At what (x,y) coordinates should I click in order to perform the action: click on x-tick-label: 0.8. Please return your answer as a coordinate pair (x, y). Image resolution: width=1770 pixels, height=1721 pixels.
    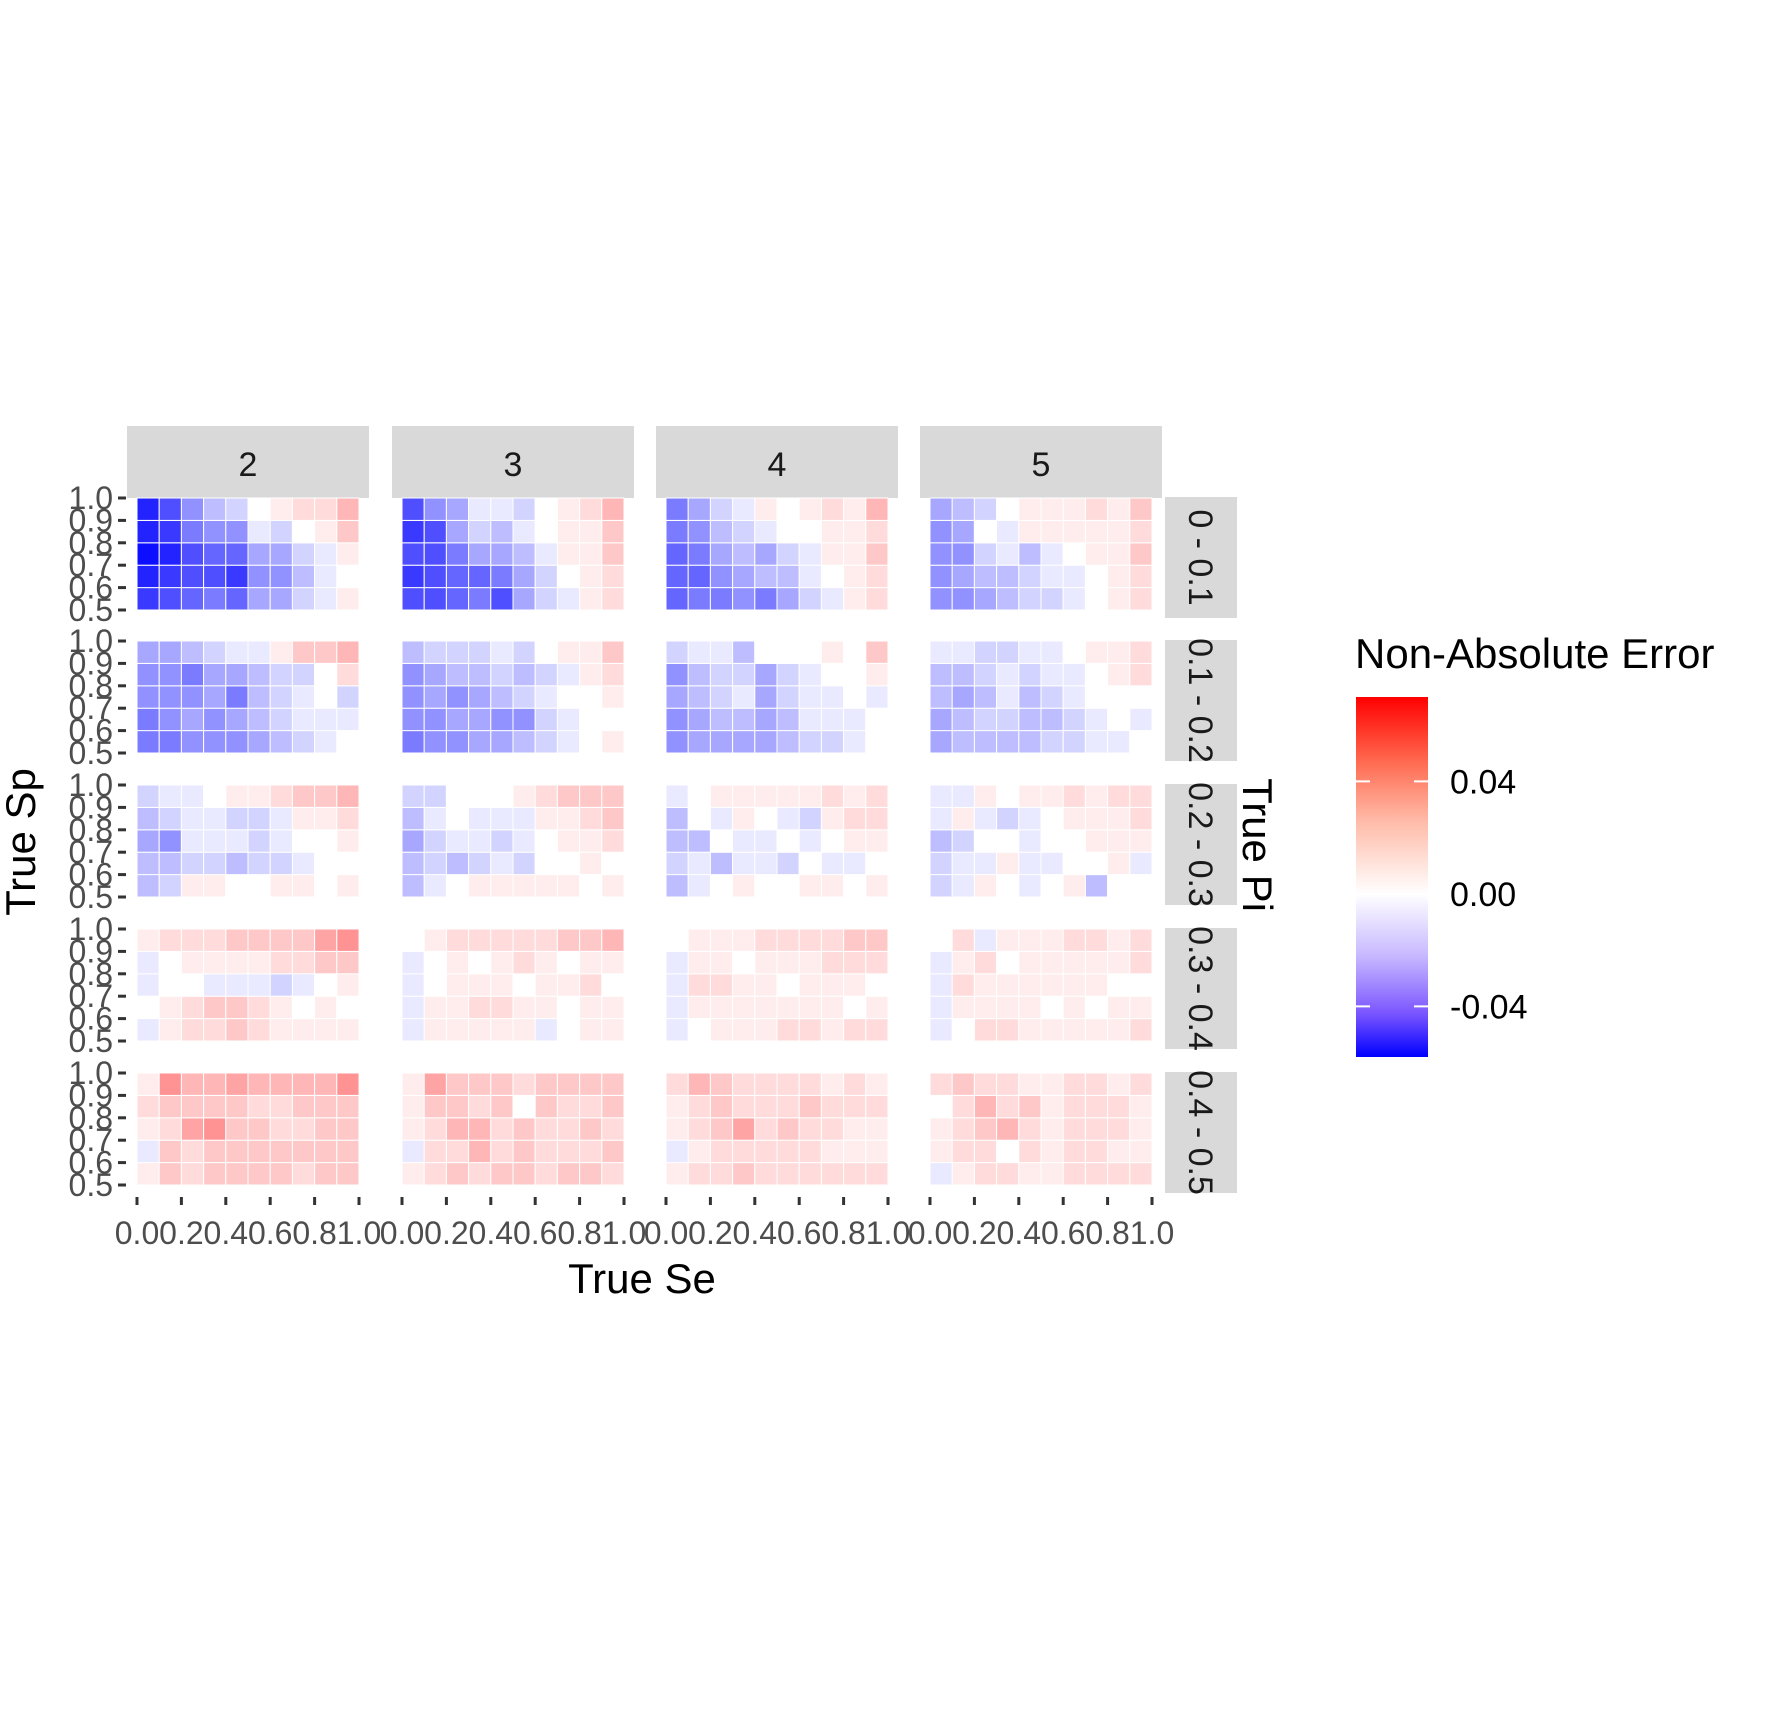
    Looking at the image, I should click on (1107, 1233).